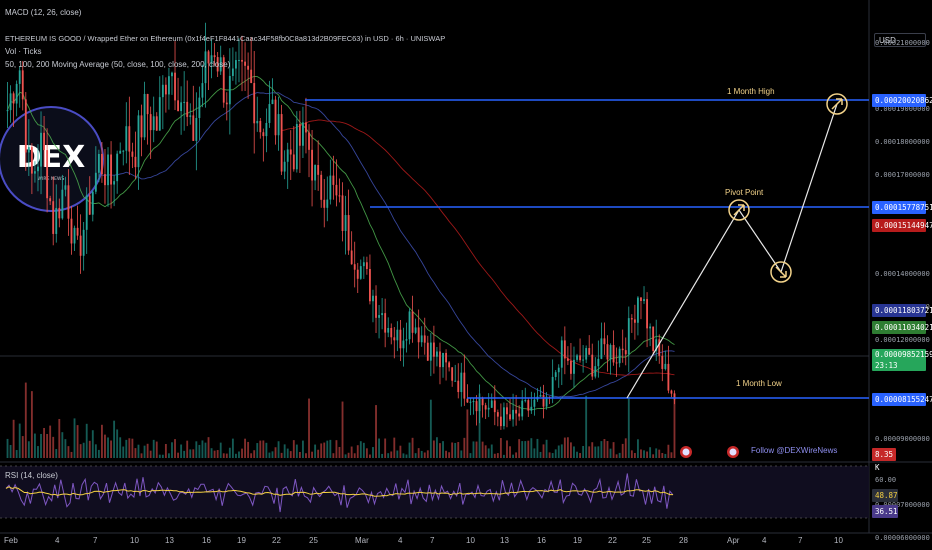 This screenshot has width=932, height=550. I want to click on price-tick: 0.00017000000, so click(902, 174).